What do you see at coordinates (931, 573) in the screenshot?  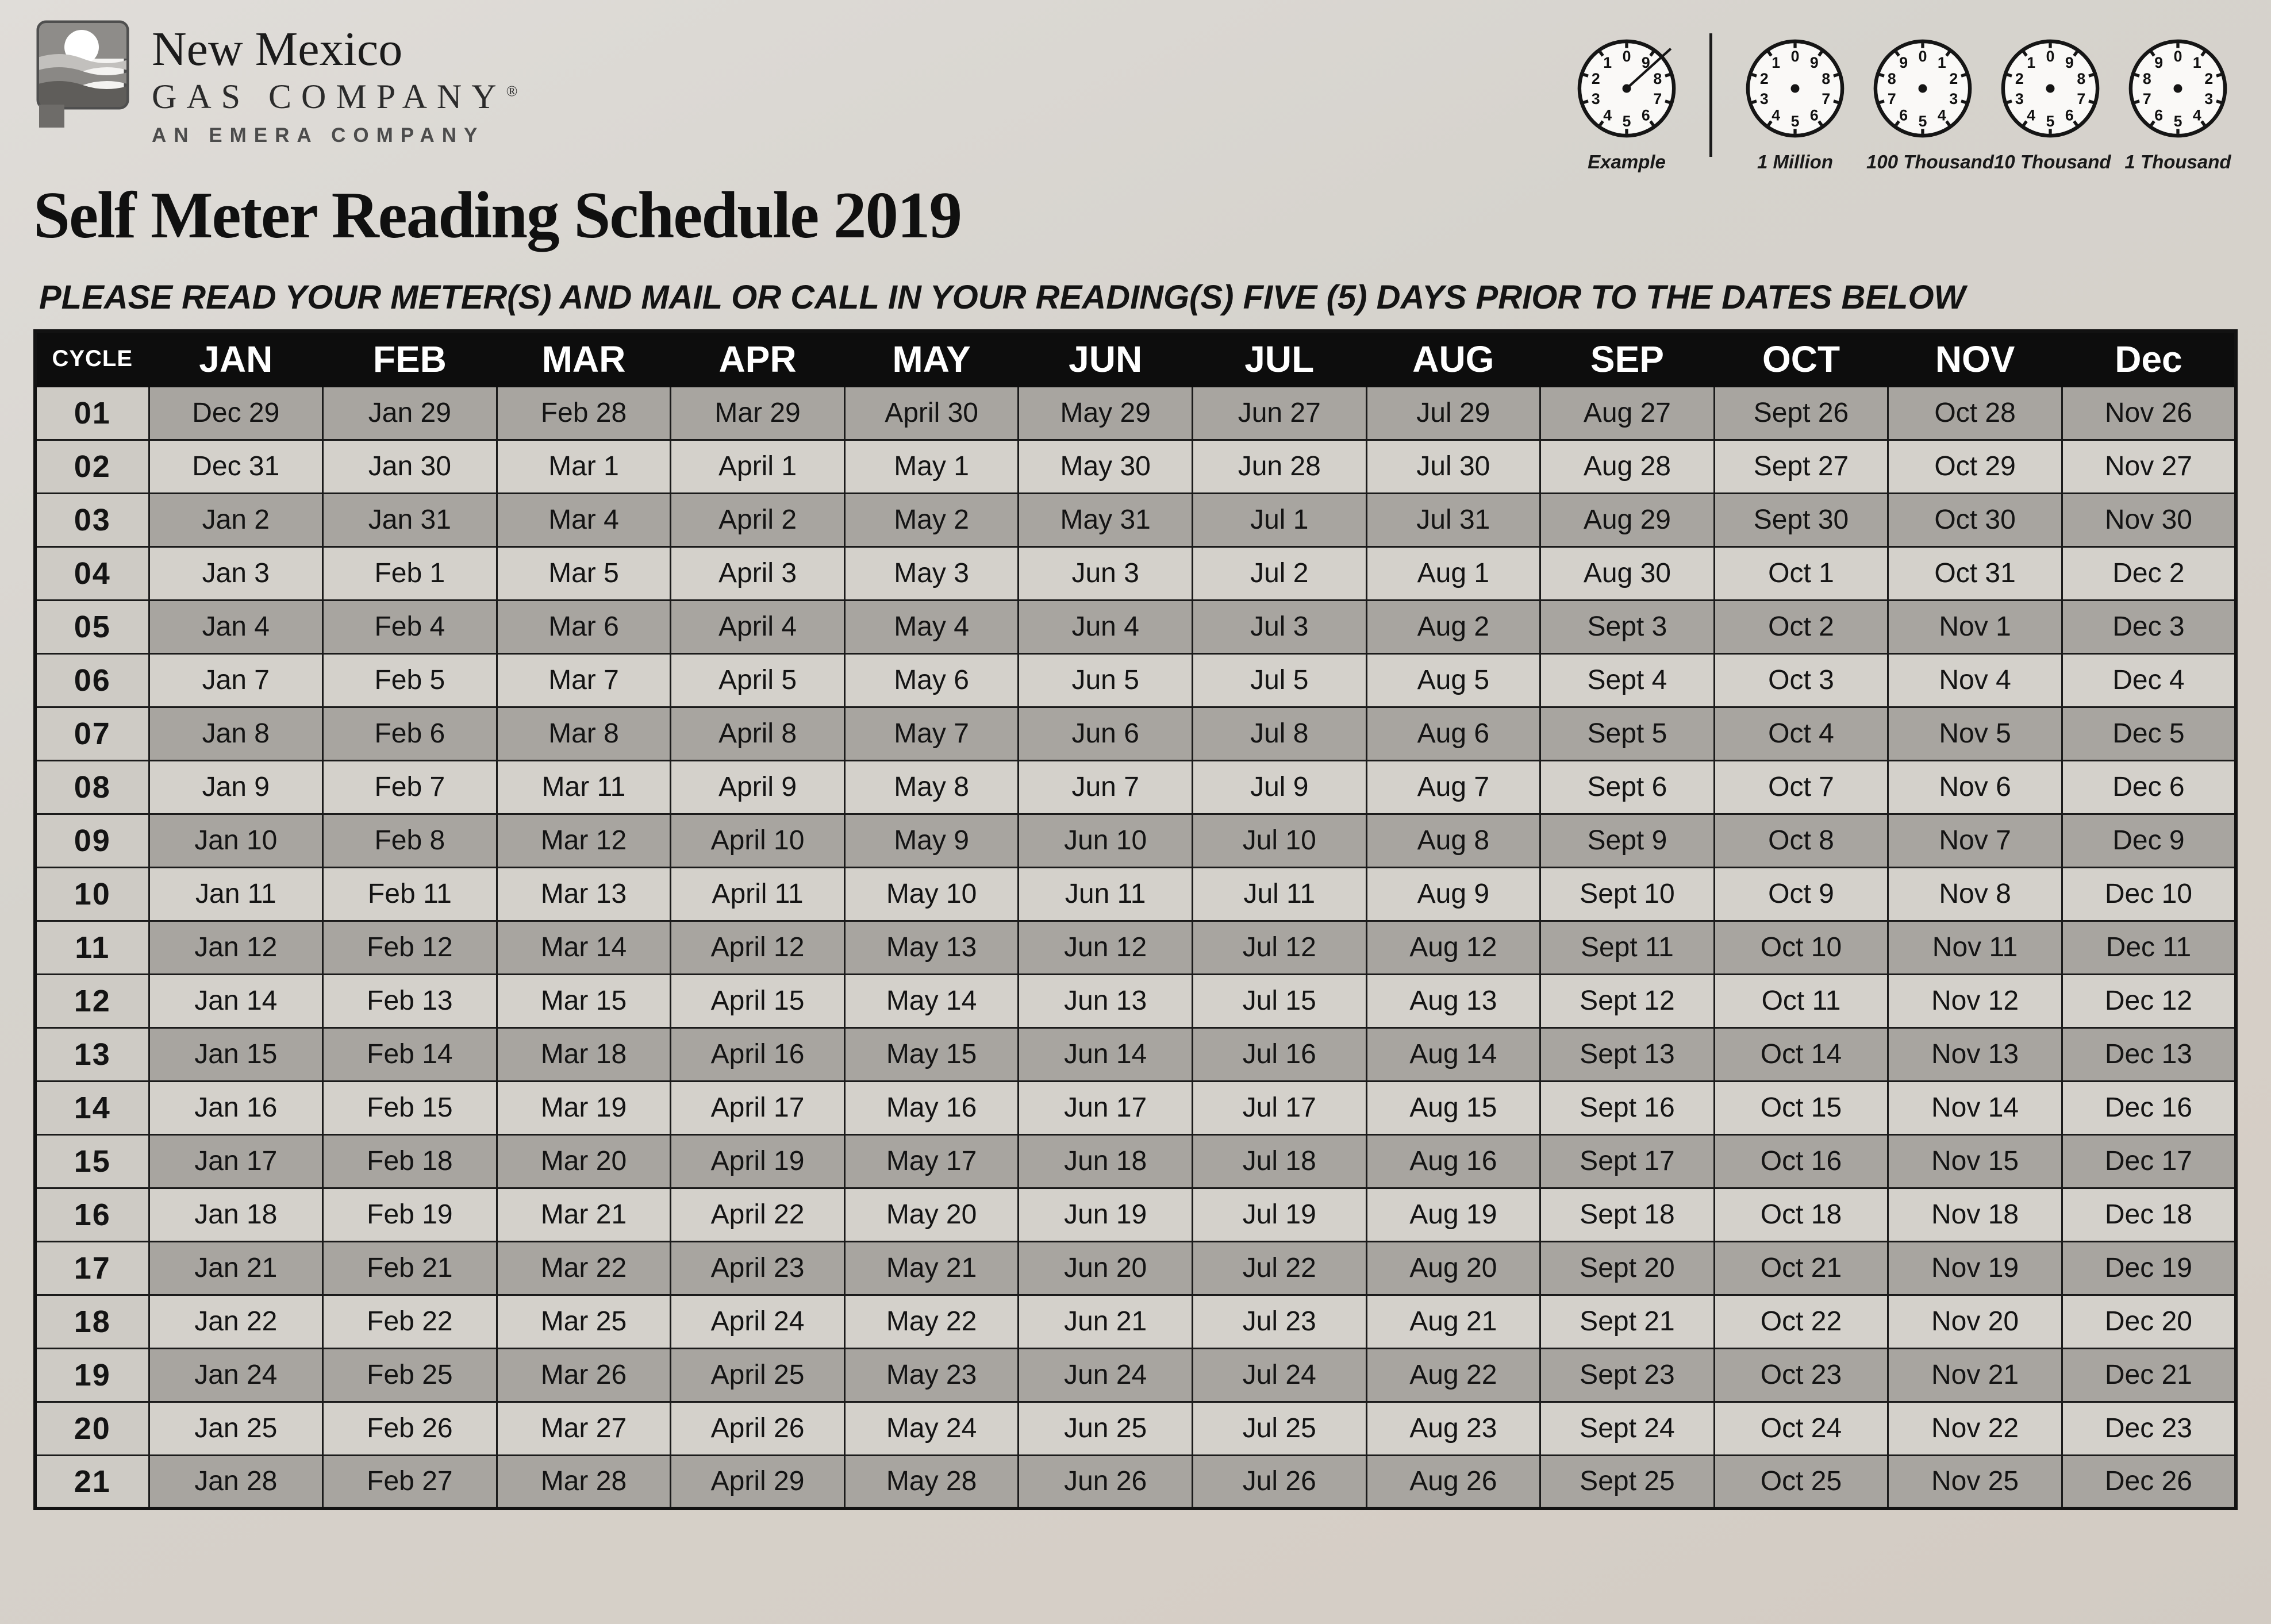 I see `date-cell: May 3` at bounding box center [931, 573].